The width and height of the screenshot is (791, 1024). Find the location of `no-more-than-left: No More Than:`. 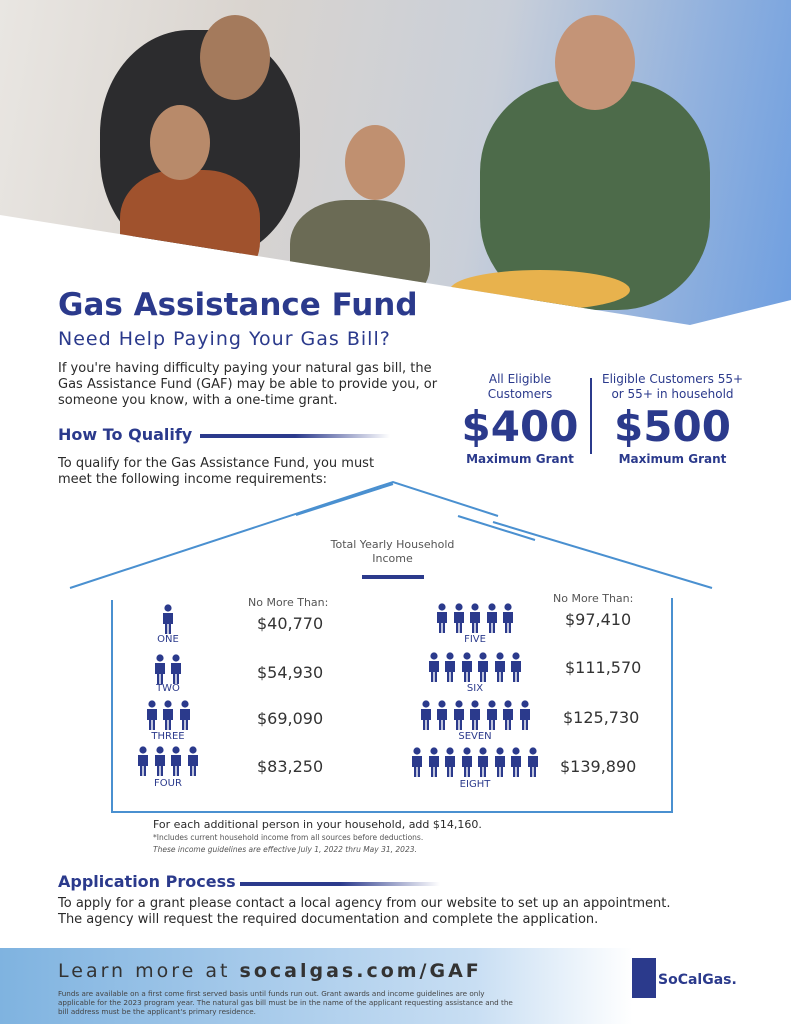

no-more-than-left: No More Than: is located at coordinates (288, 602).